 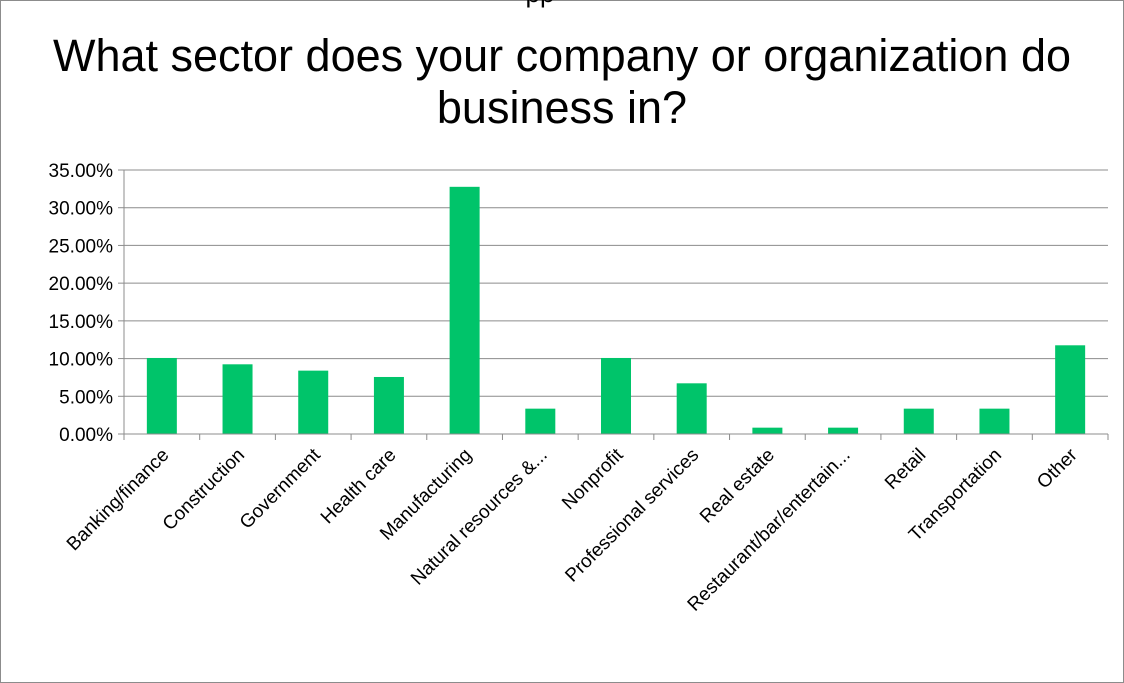 What do you see at coordinates (81, 360) in the screenshot?
I see `y-tick-label: 10.00%` at bounding box center [81, 360].